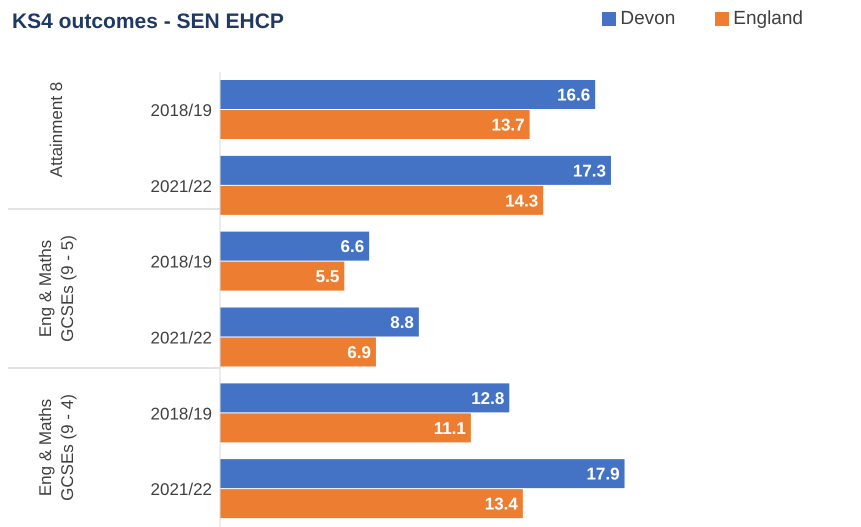 The image size is (861, 527). Describe the element at coordinates (487, 398) in the screenshot. I see `data-label: 12.8` at that location.